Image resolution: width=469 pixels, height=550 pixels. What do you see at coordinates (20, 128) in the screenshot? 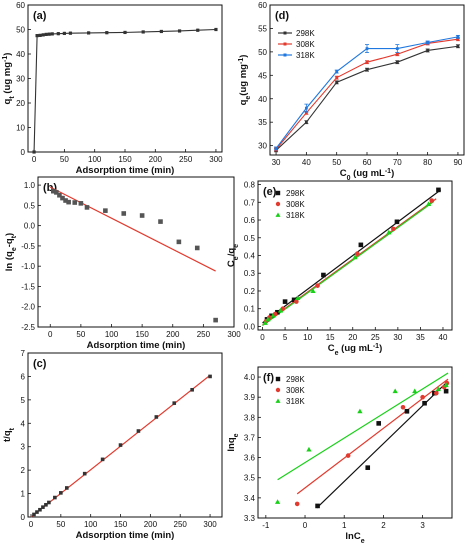
I see `y-tick-label: 10` at bounding box center [20, 128].